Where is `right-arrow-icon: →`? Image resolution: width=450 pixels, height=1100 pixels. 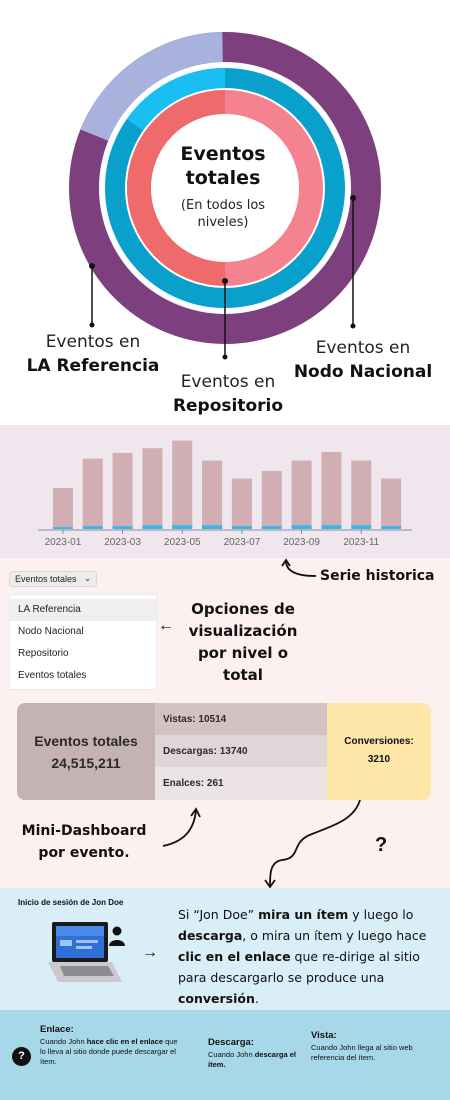
right-arrow-icon: → is located at coordinates (150, 953).